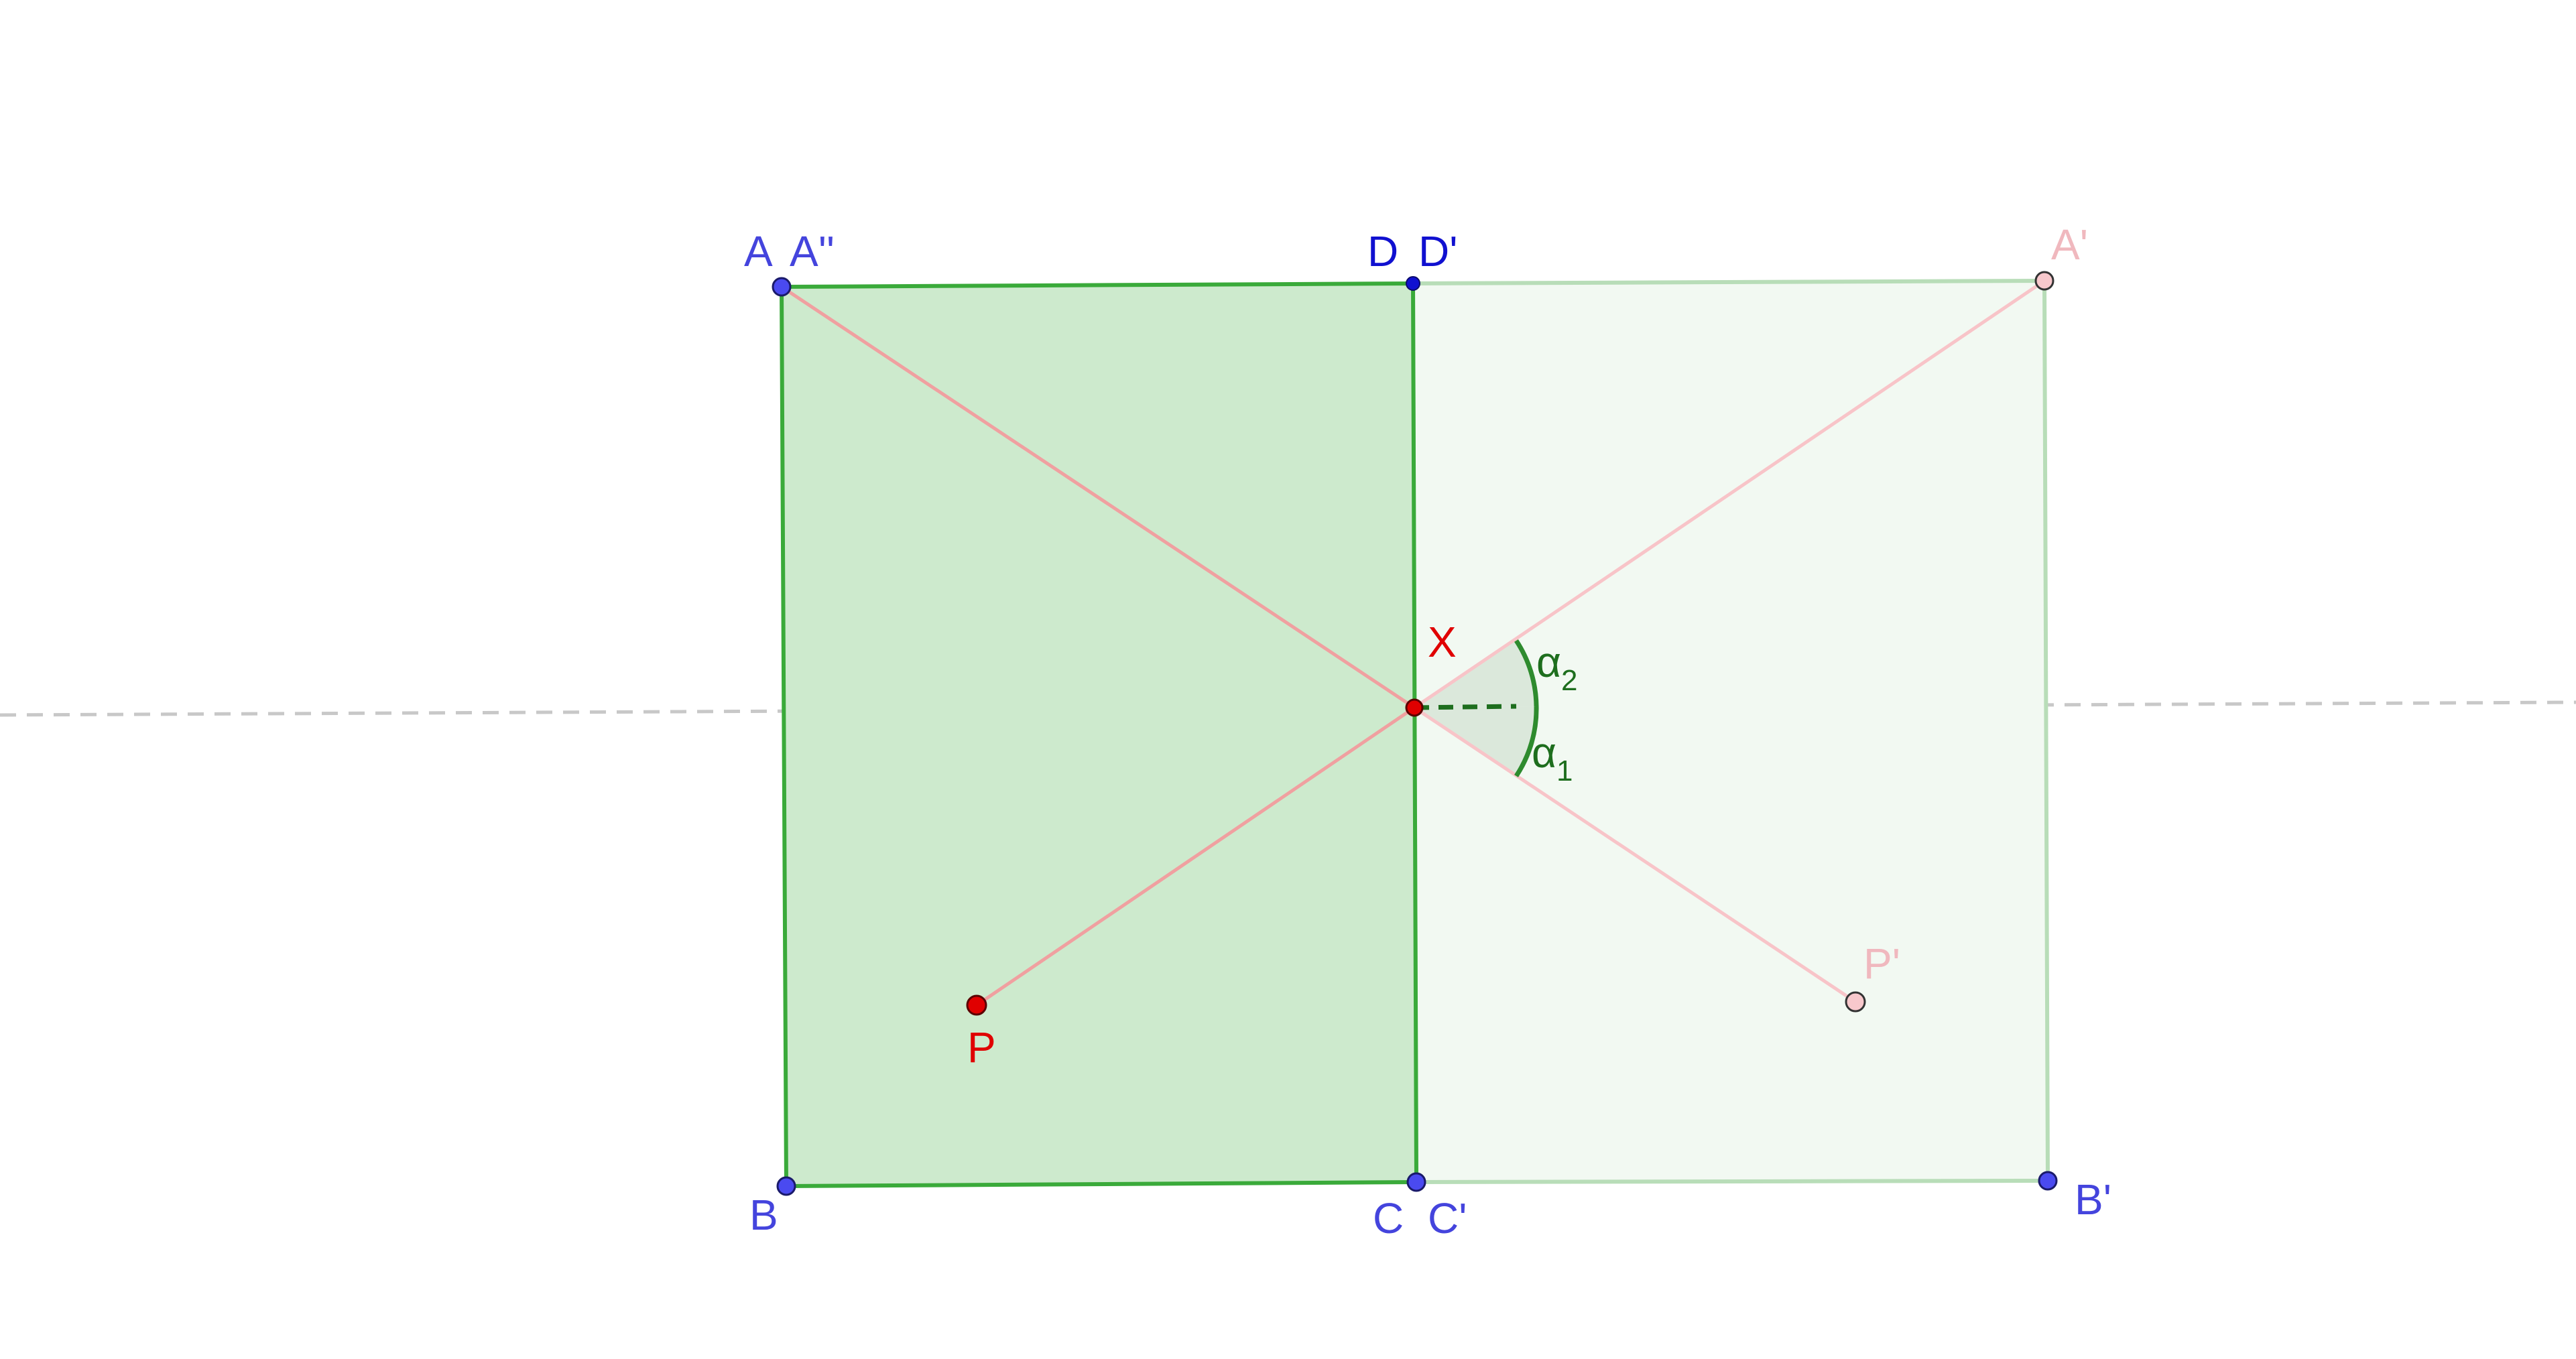  Describe the element at coordinates (1414, 707) in the screenshot. I see `point-x` at that location.